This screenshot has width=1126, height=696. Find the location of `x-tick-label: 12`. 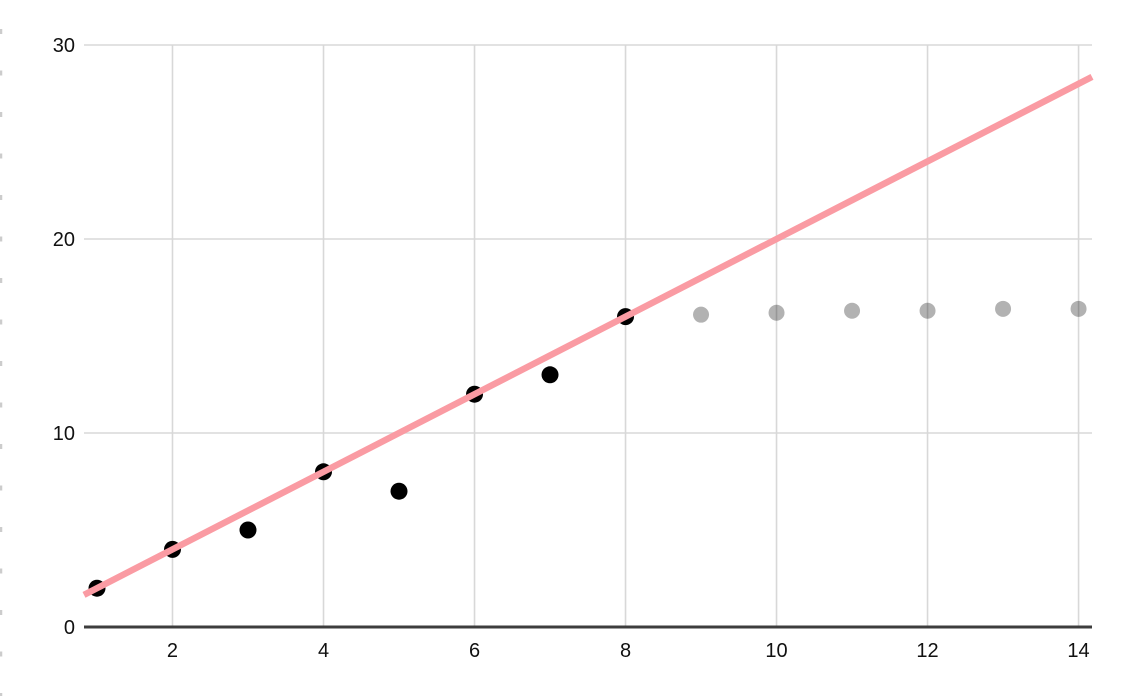

x-tick-label: 12 is located at coordinates (927, 651).